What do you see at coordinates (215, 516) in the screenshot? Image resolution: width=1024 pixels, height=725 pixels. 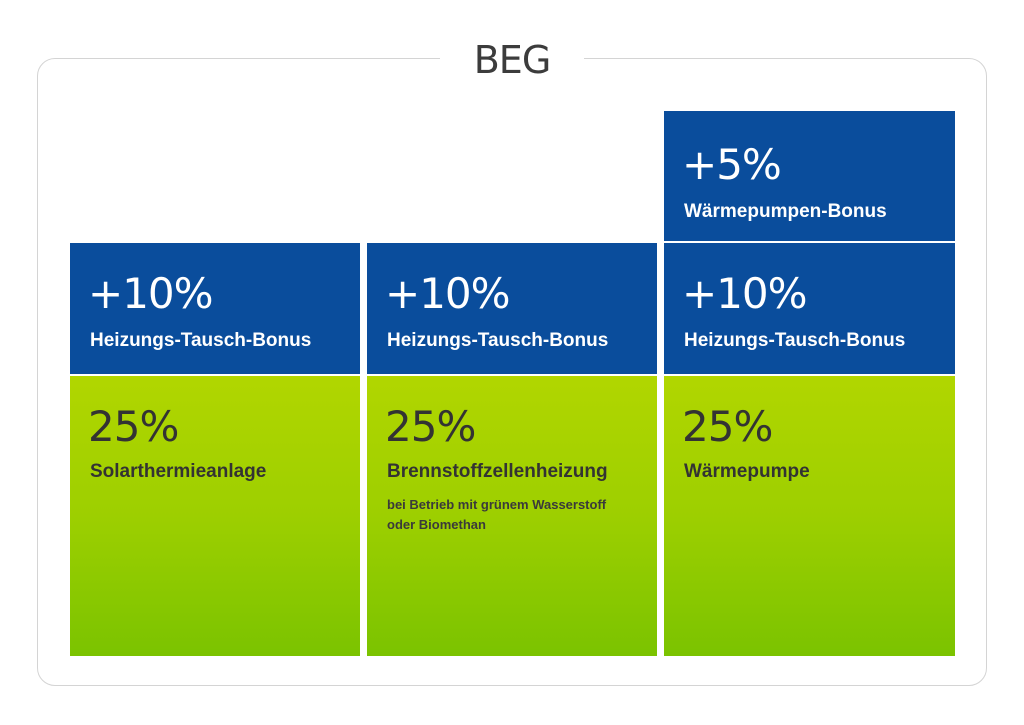 I see `base-box-solarthermieanlage: 25% Solarthermieanlage` at bounding box center [215, 516].